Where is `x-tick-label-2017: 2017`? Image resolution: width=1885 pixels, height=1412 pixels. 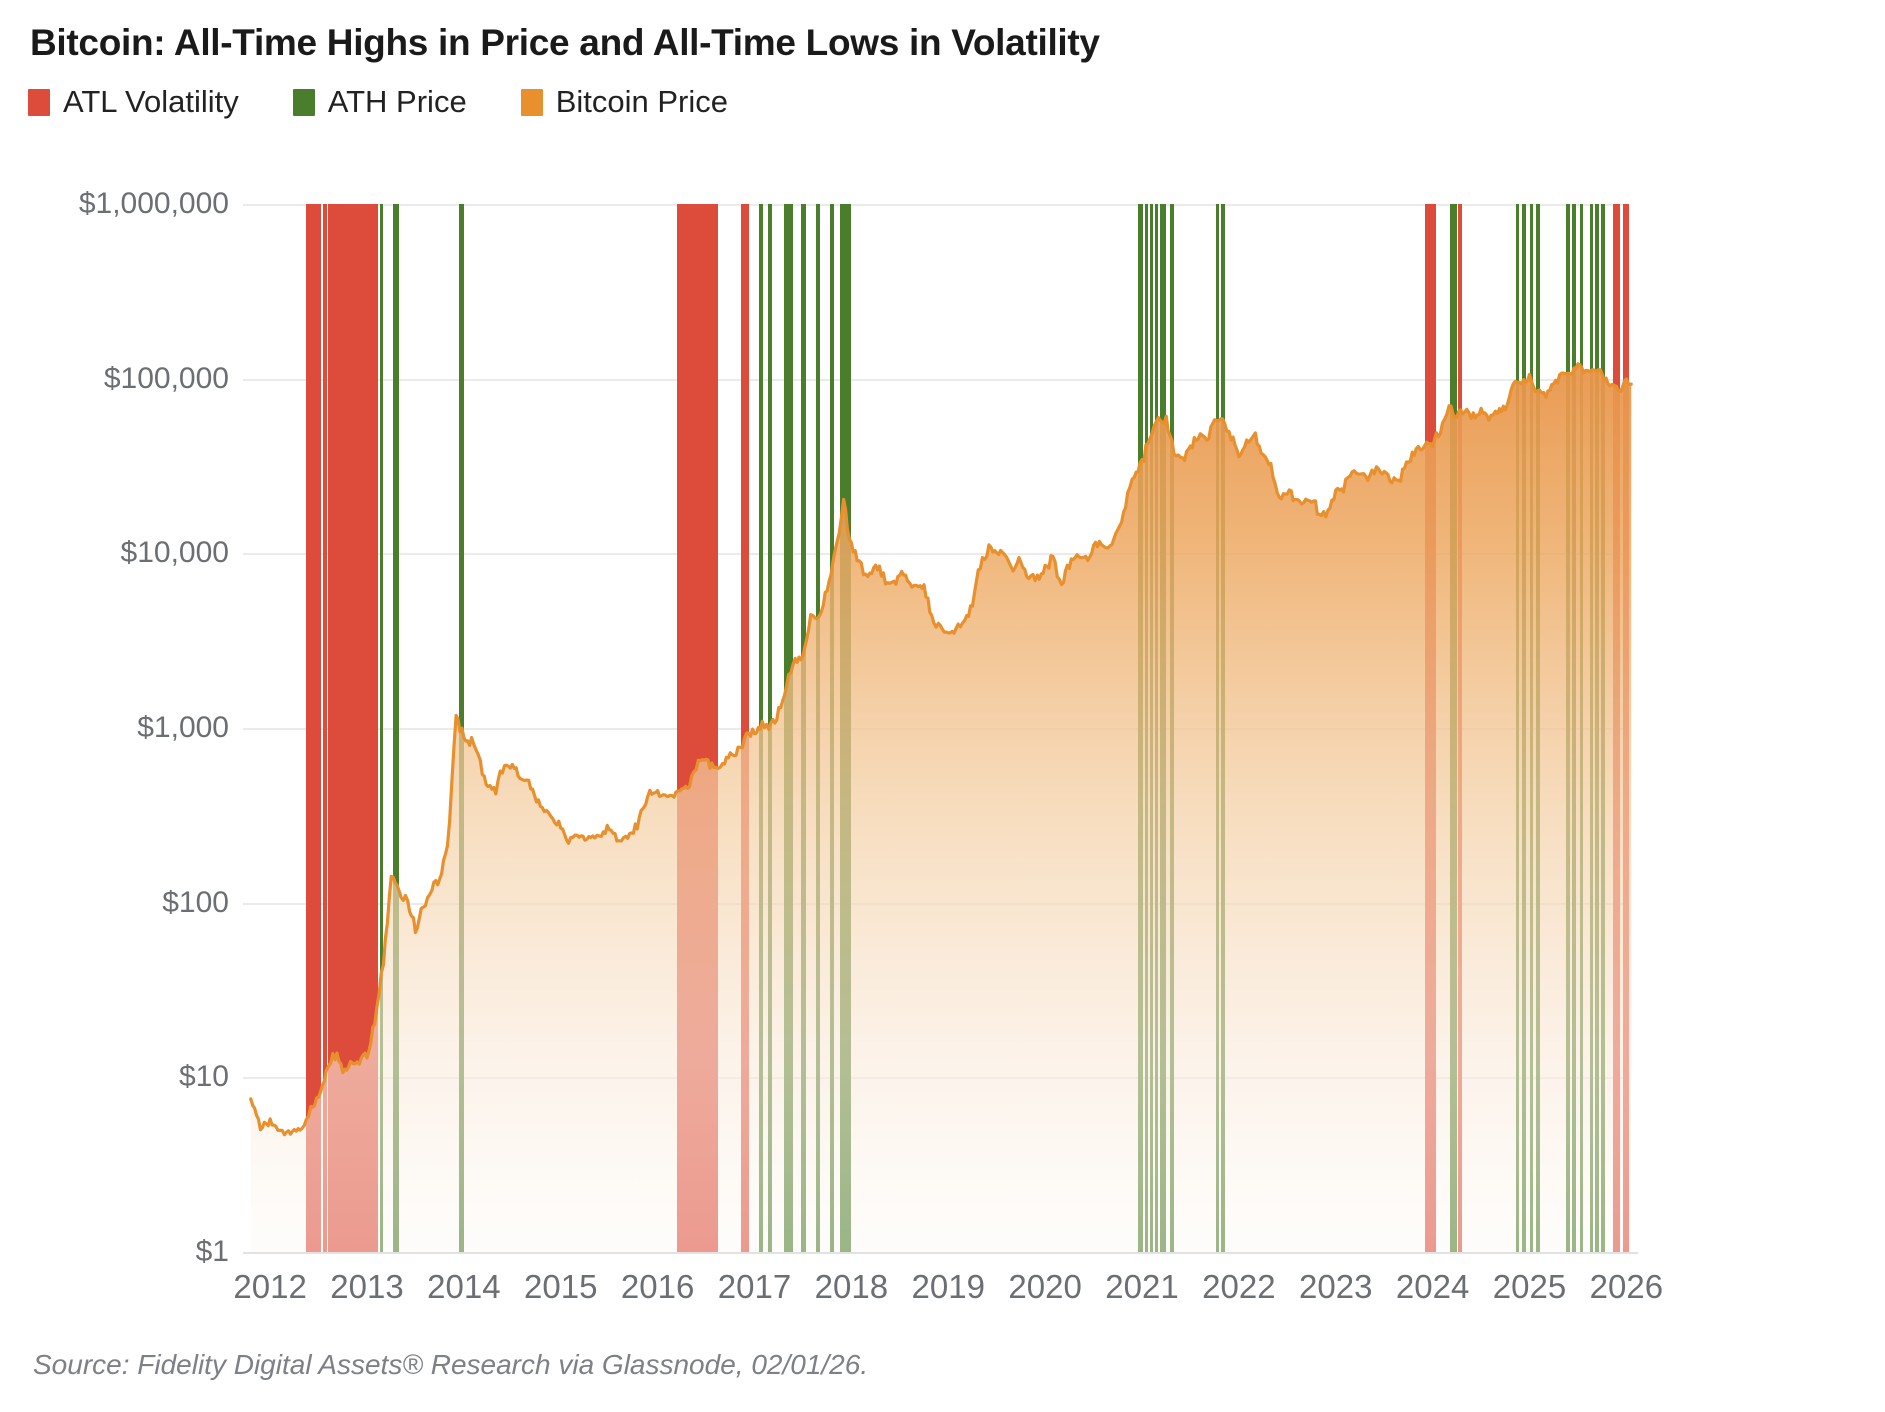
x-tick-label-2017: 2017 is located at coordinates (754, 1286).